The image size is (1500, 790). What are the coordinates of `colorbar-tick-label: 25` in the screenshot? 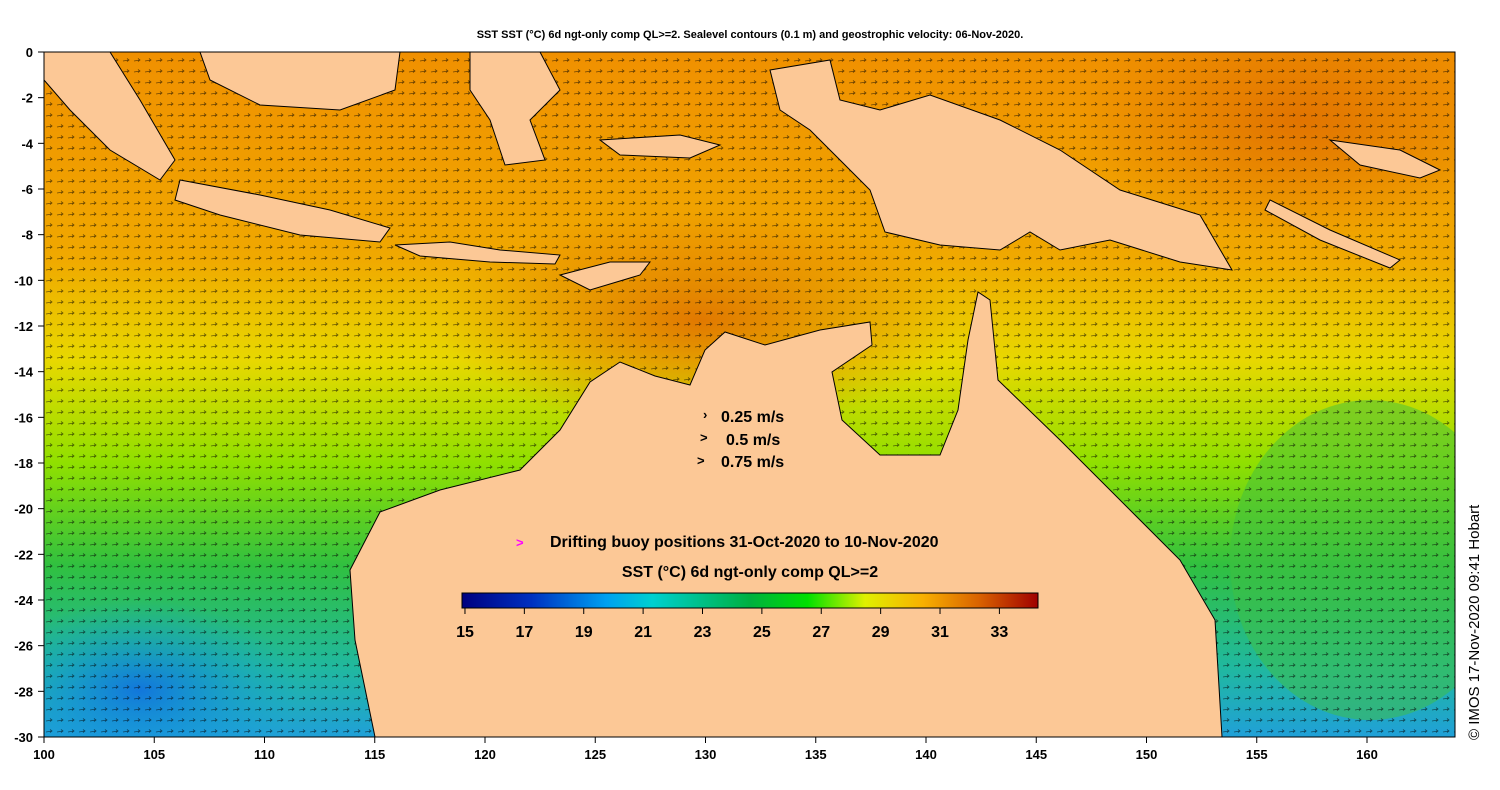 It's located at (762, 632).